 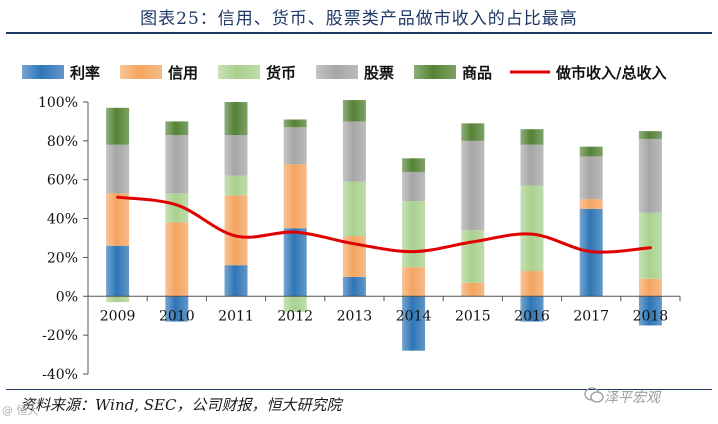 What do you see at coordinates (650, 245) in the screenshot?
I see `bar-货币-2018` at bounding box center [650, 245].